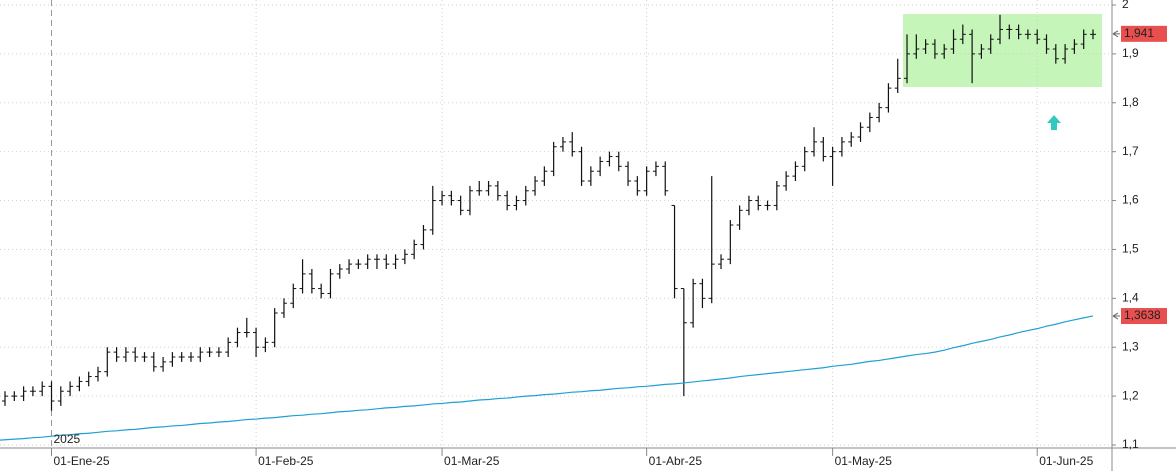 This screenshot has width=1176, height=471. Describe the element at coordinates (1066, 461) in the screenshot. I see `x-tick-label: 01-Jun-25` at that location.